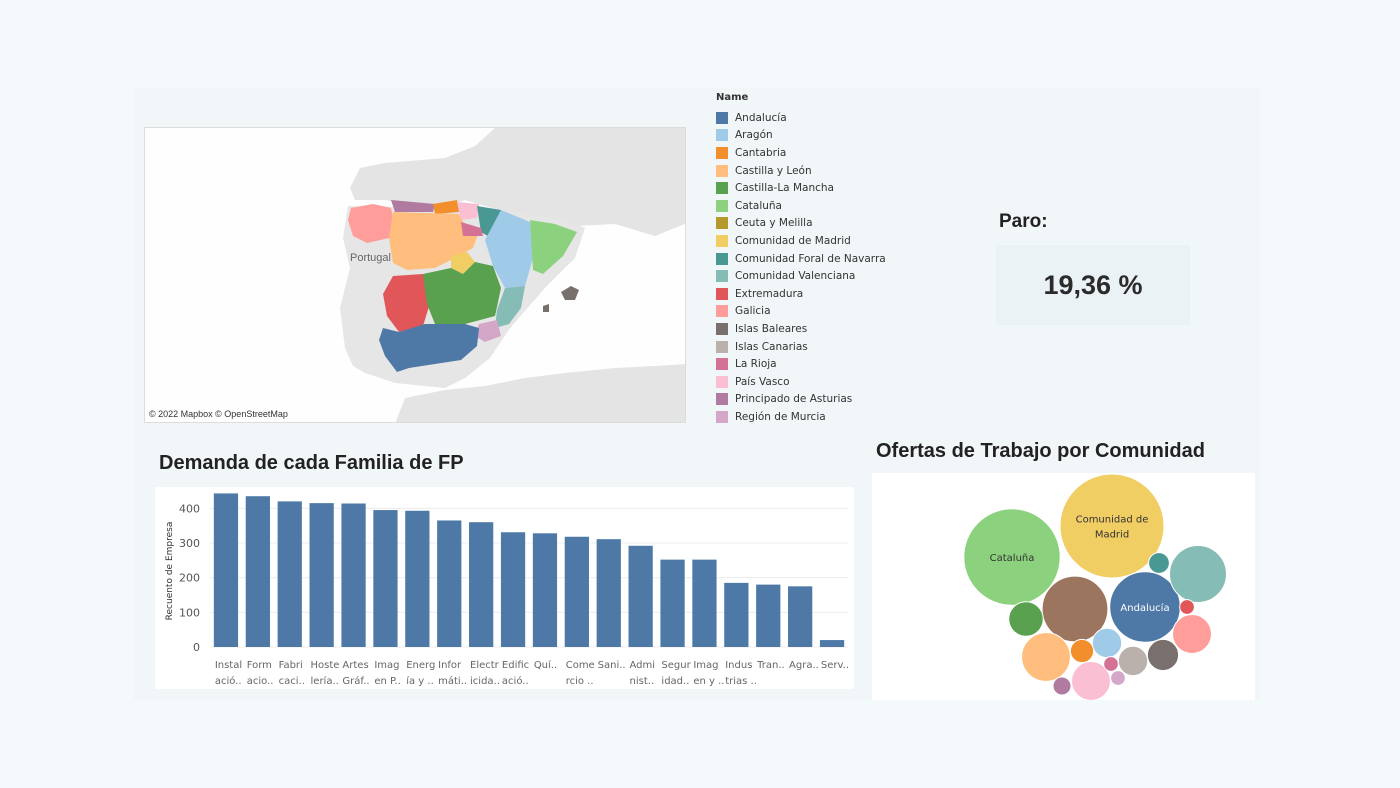 This screenshot has height=788, width=1400. What do you see at coordinates (754, 135) in the screenshot?
I see `legend-label: Aragón` at bounding box center [754, 135].